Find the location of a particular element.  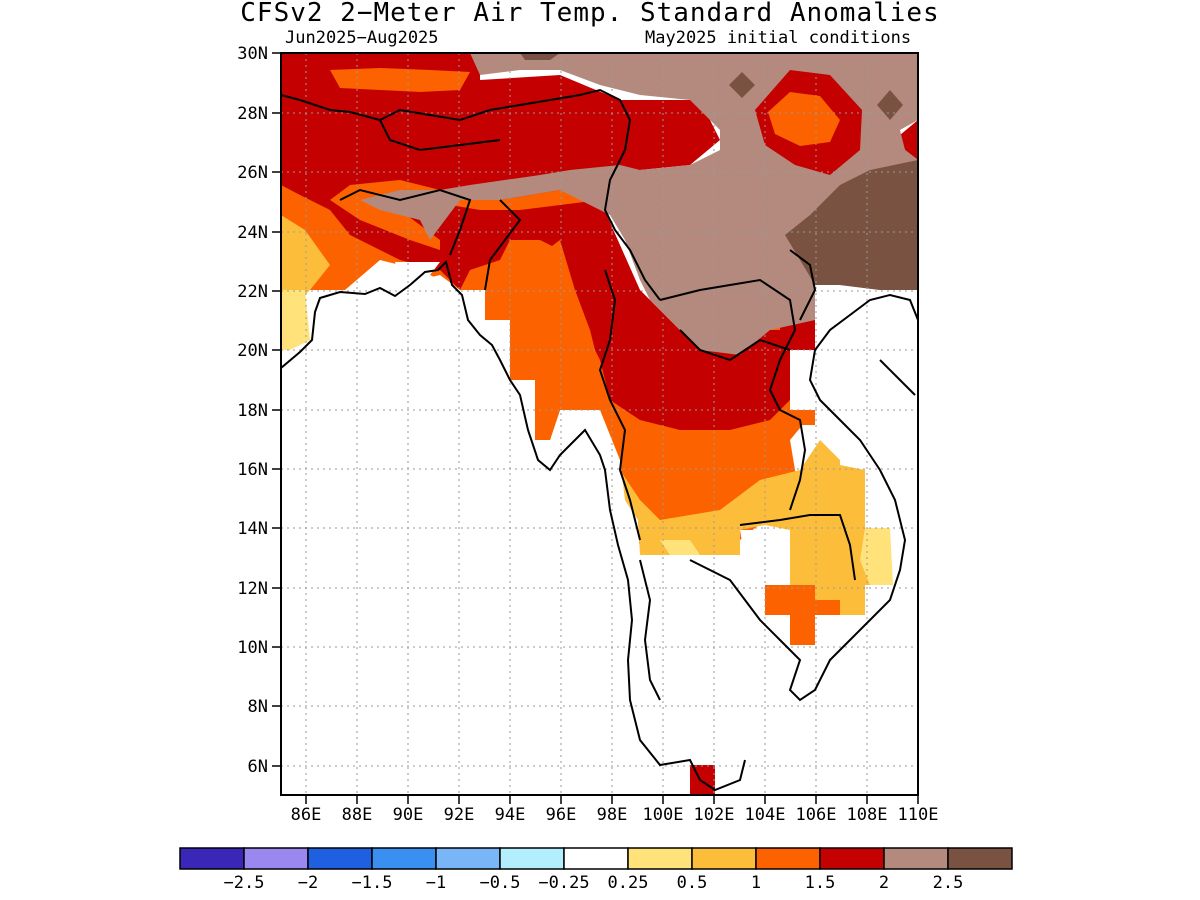

coastline-vietnam is located at coordinates (897, 377).